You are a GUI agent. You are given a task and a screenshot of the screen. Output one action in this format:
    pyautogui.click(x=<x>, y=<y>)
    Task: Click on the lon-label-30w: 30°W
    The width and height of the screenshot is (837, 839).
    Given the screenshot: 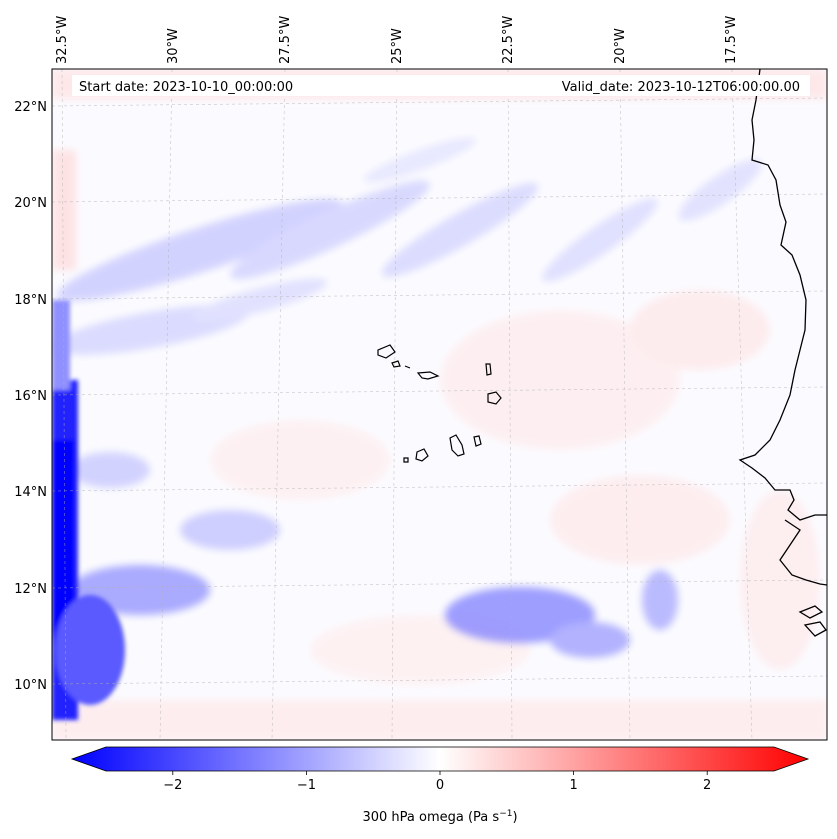 What is the action you would take?
    pyautogui.click(x=173, y=46)
    